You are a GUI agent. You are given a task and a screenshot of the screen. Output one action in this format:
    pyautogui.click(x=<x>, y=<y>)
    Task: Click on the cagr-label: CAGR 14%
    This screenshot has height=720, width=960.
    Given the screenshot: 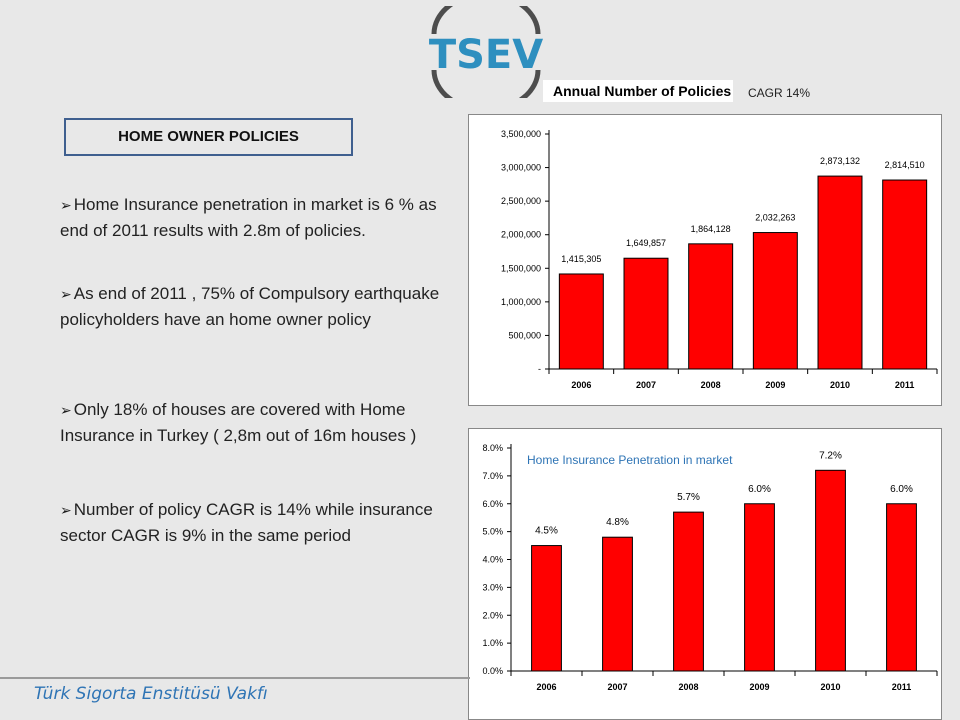 What is the action you would take?
    pyautogui.click(x=779, y=93)
    